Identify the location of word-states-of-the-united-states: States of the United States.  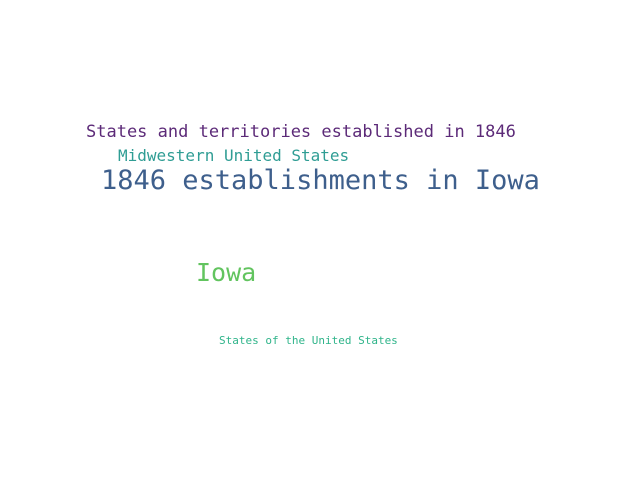
(308, 340).